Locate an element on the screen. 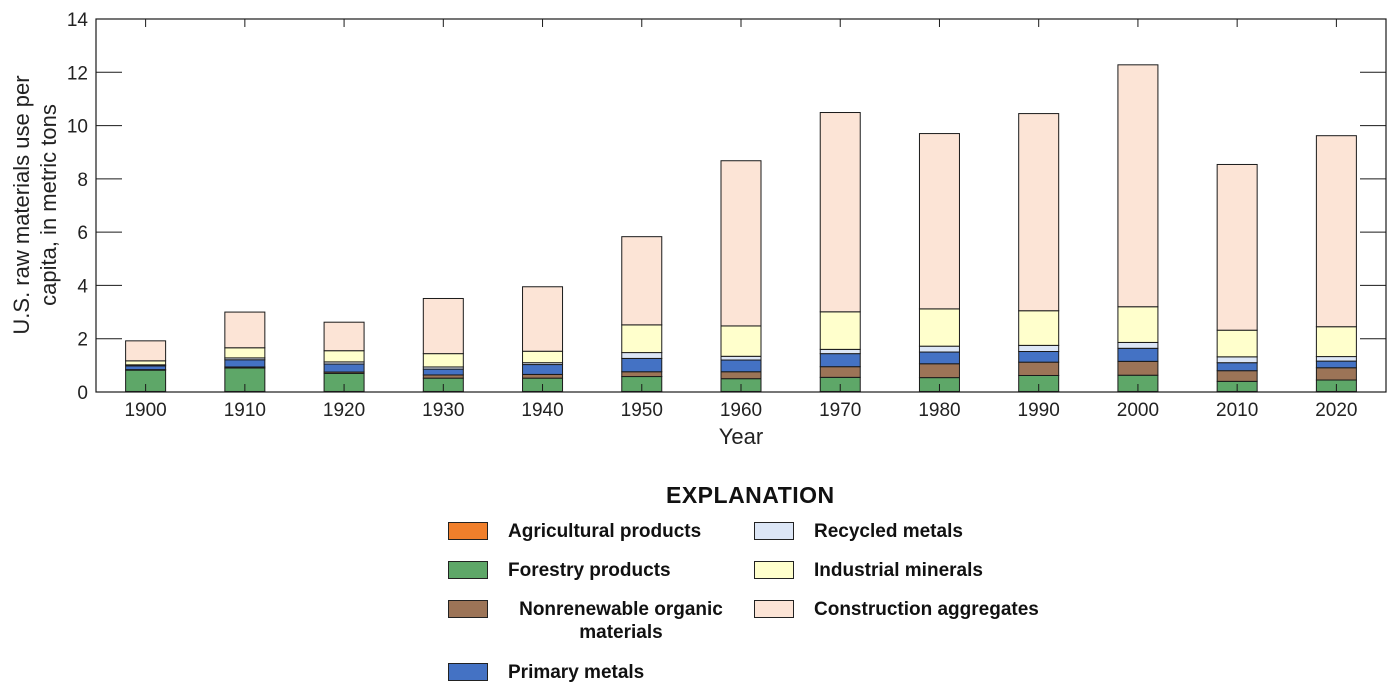 The height and width of the screenshot is (691, 1391). bar-segment-industrial-minerals-1930 is located at coordinates (443, 360).